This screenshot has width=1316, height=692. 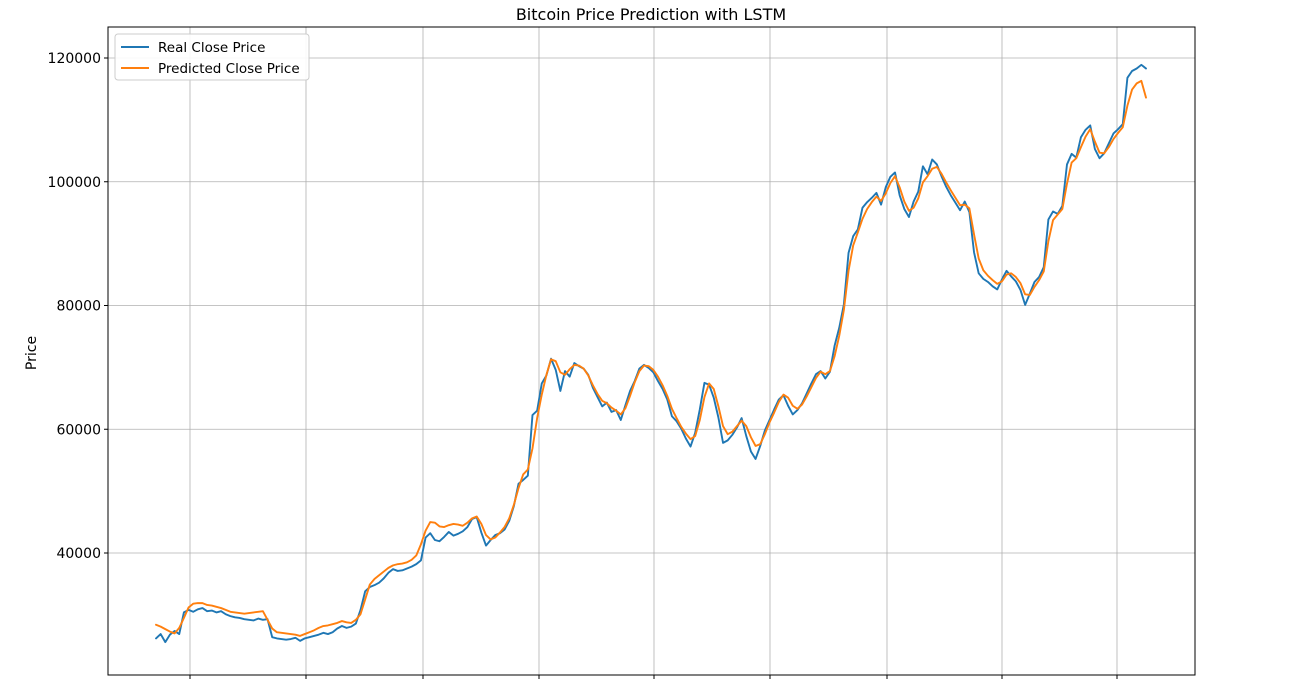 I want to click on y-tick-label: 40000, so click(x=78, y=554).